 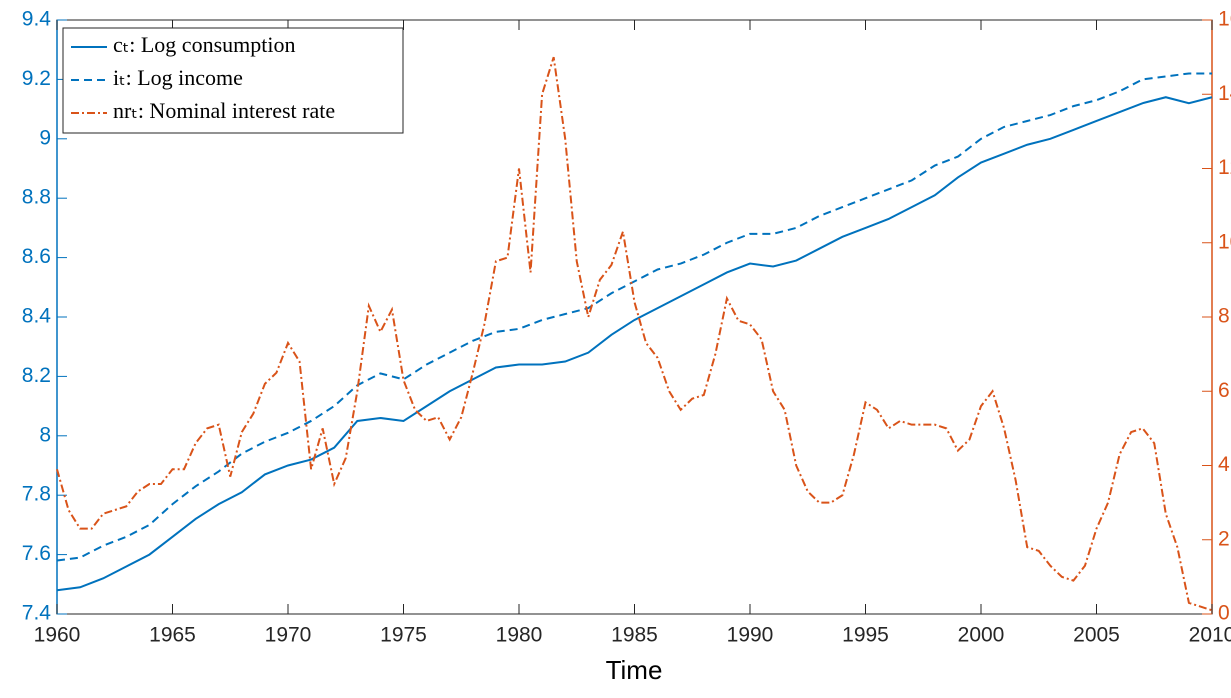 I want to click on legend-box, so click(x=233, y=80).